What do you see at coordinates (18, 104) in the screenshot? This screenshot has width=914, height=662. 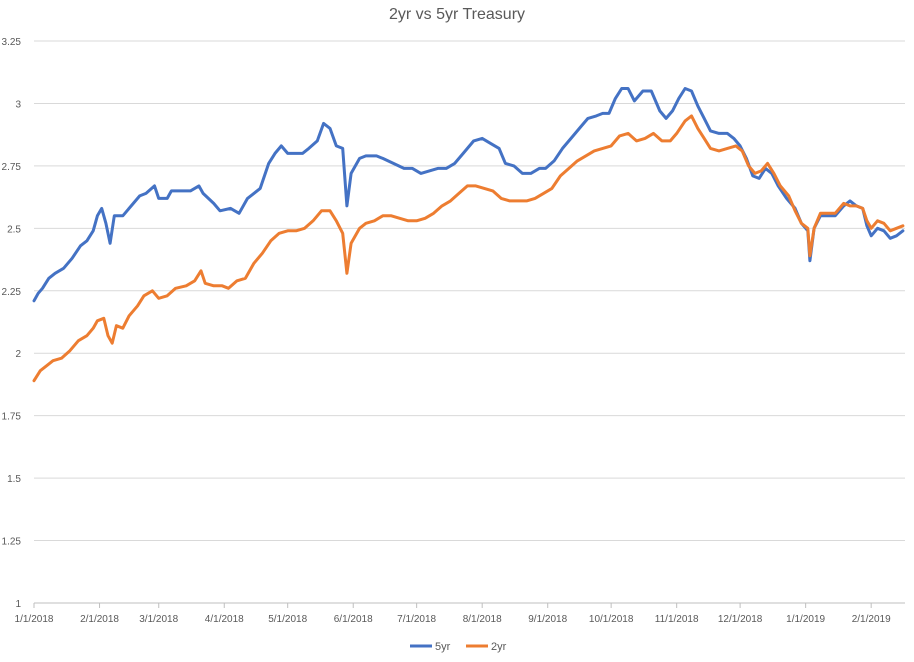 I see `y-tick-label: 3` at bounding box center [18, 104].